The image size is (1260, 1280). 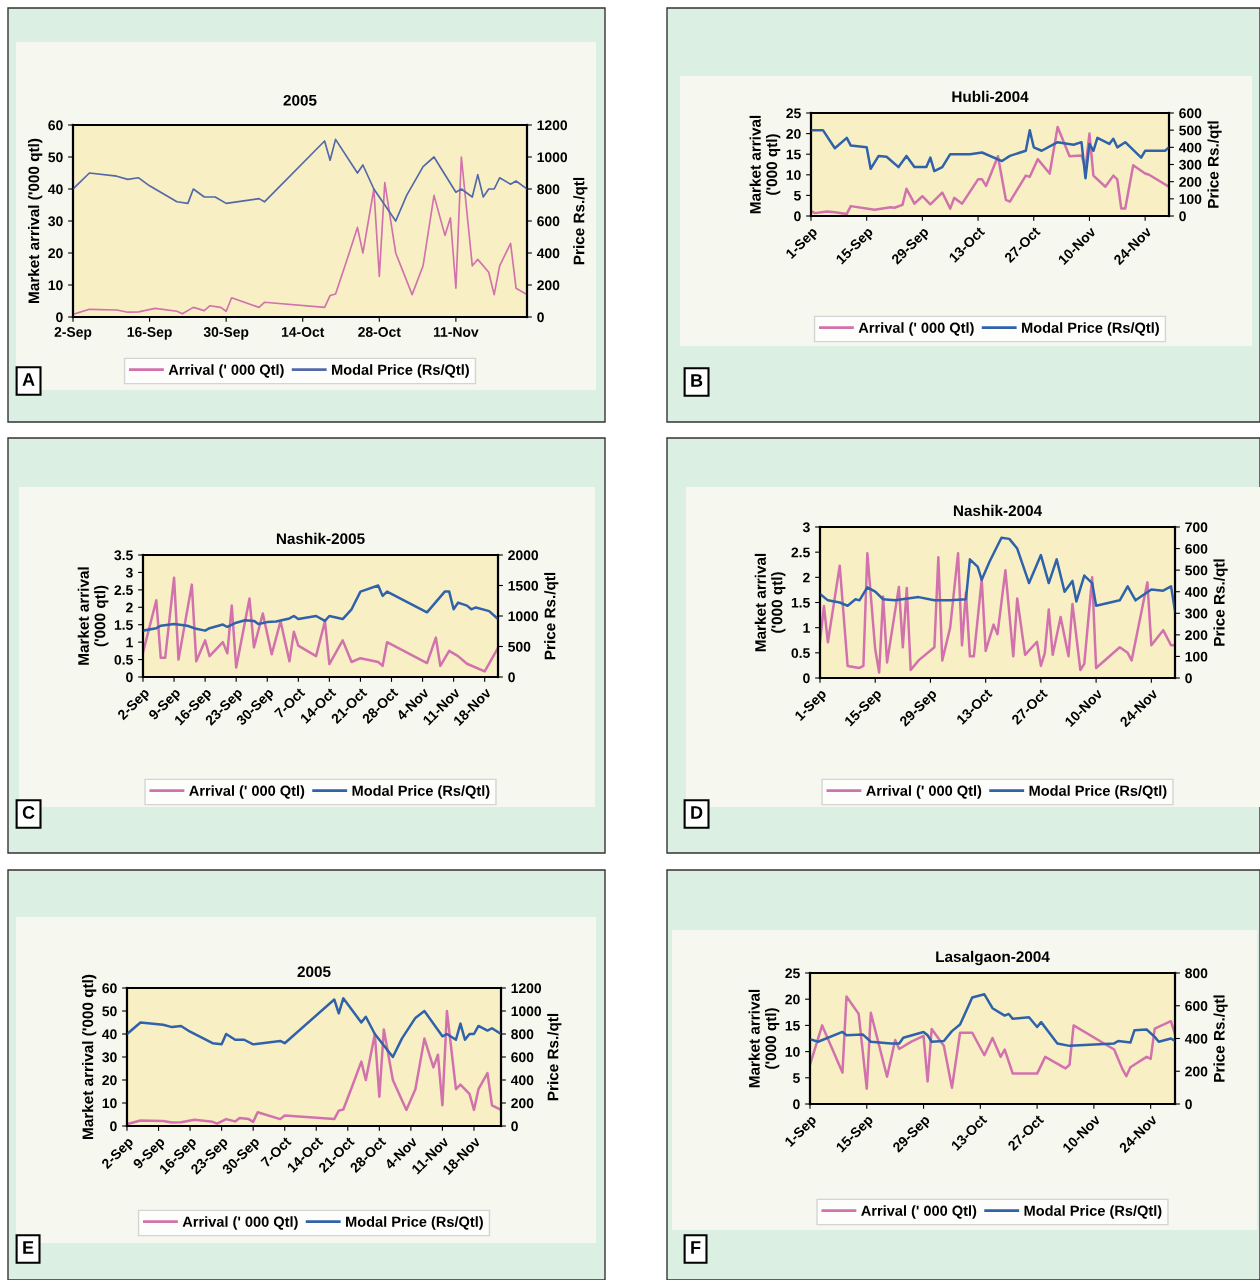 What do you see at coordinates (697, 380) in the screenshot?
I see `text: B` at bounding box center [697, 380].